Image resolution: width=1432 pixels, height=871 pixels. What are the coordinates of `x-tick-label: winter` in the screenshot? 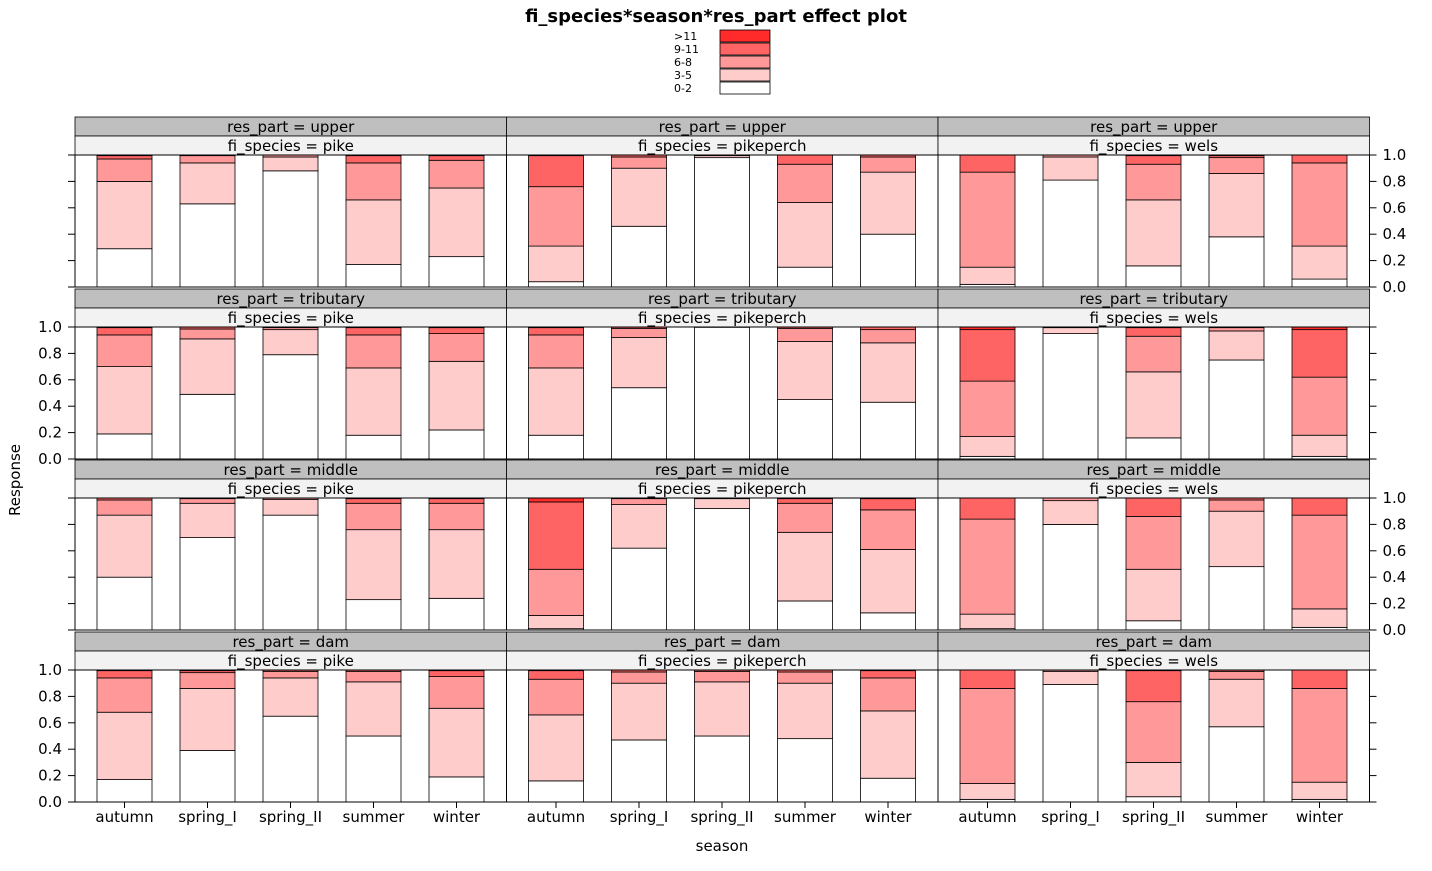 It's located at (888, 817).